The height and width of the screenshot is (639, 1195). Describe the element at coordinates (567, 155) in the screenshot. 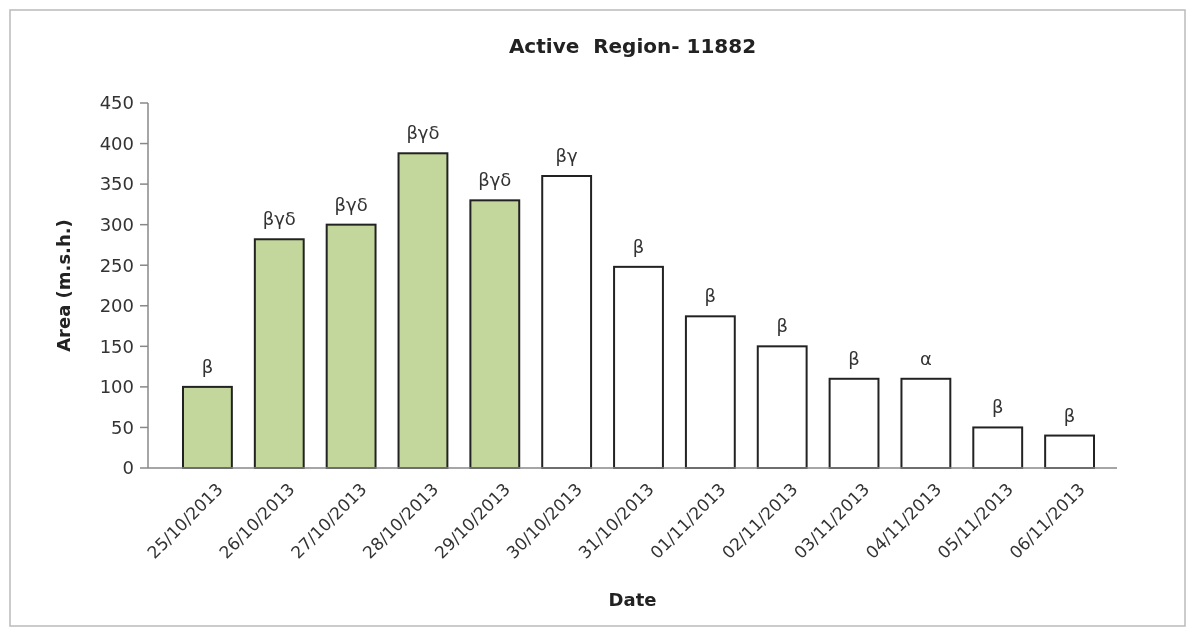

I see `data-label: βγ` at that location.